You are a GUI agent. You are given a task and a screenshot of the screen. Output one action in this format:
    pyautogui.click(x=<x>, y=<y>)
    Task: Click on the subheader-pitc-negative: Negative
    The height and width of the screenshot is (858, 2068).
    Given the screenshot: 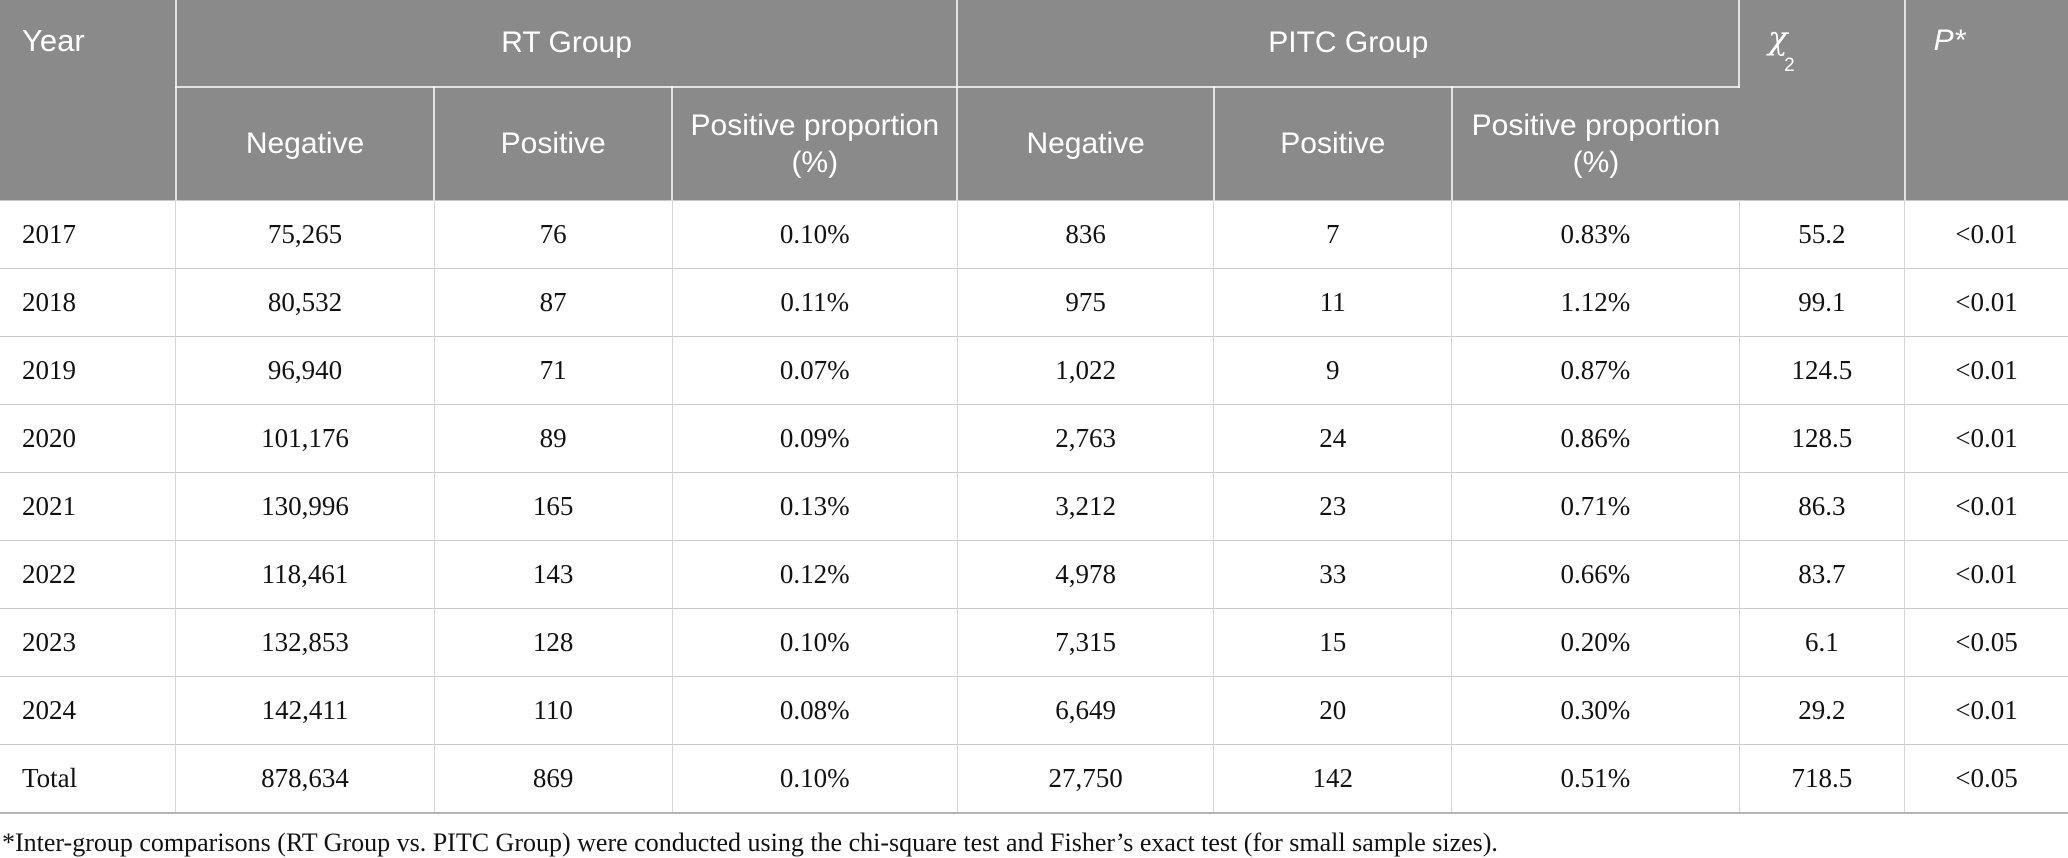 What is the action you would take?
    pyautogui.click(x=1086, y=144)
    